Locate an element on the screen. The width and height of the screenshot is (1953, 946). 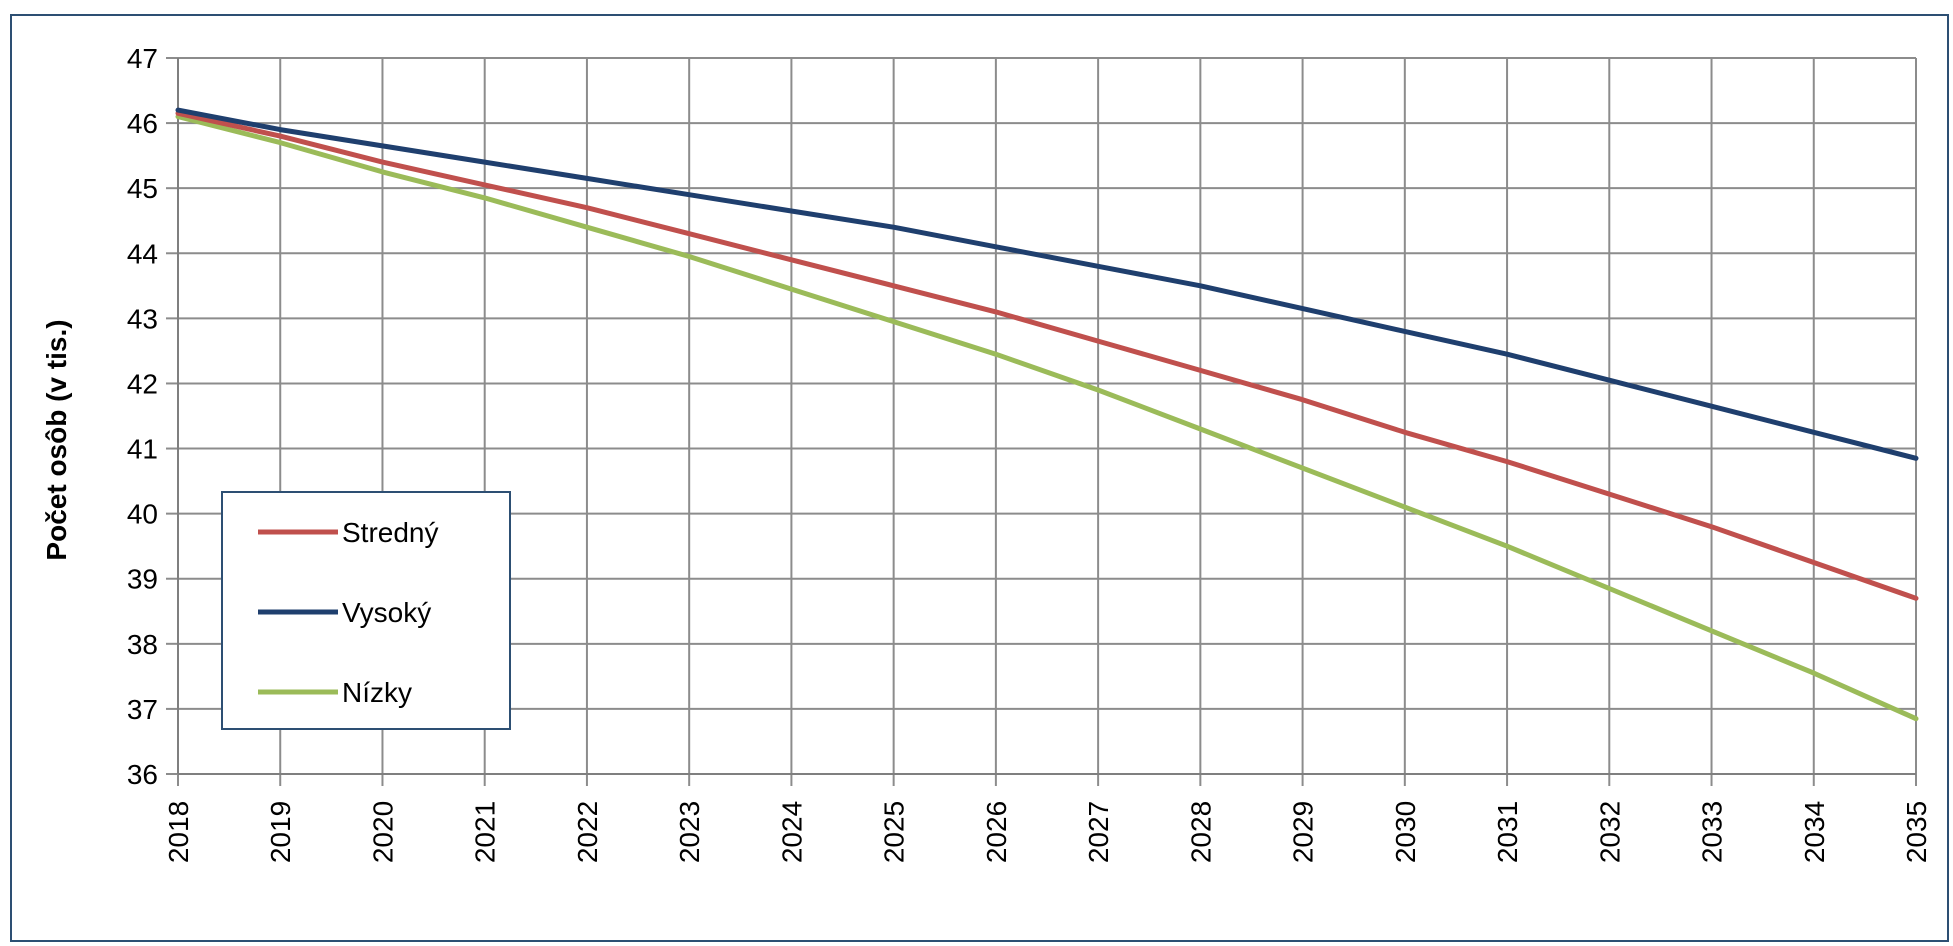
legend-label: Nízky is located at coordinates (377, 692).